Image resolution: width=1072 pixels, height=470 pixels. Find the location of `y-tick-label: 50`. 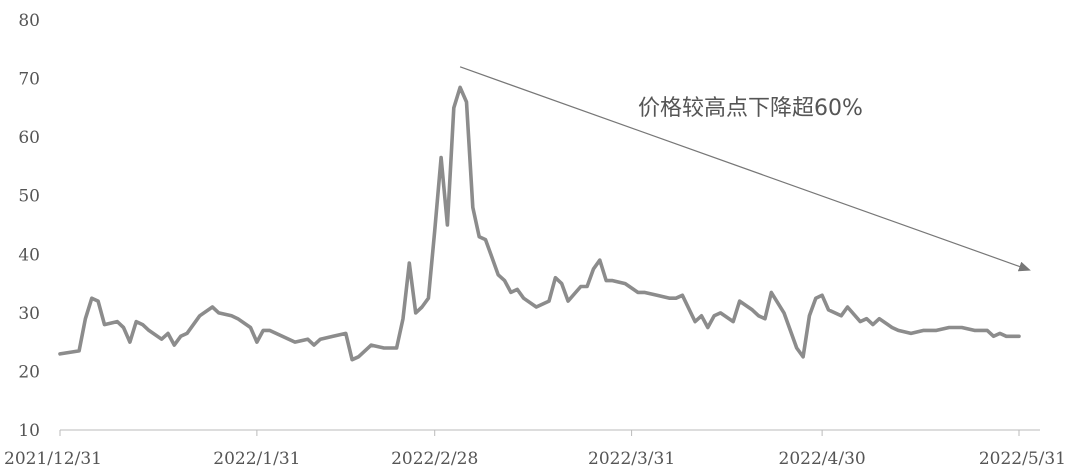

y-tick-label: 50 is located at coordinates (29, 197).